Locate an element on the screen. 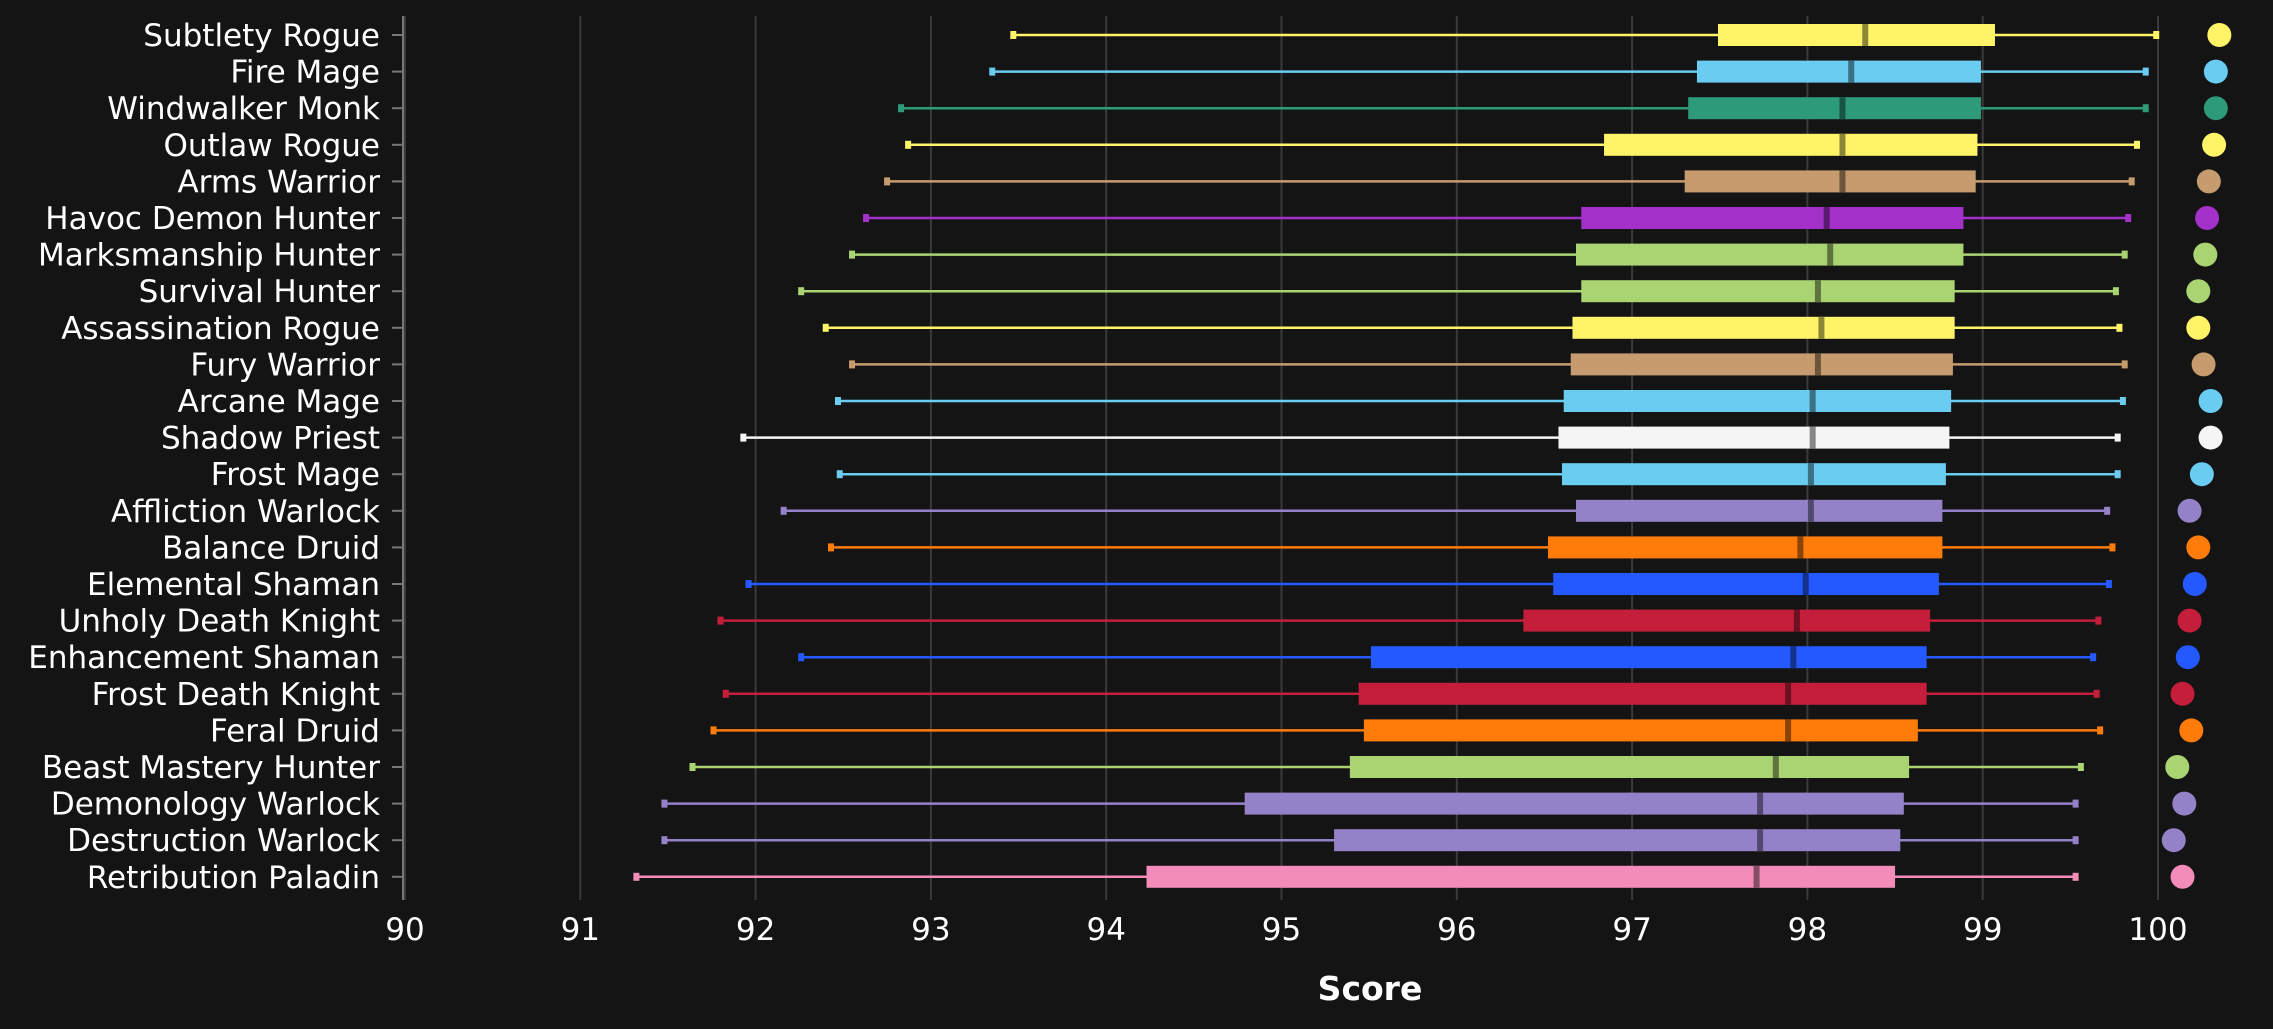 This screenshot has height=1029, width=2273. spec-label: Retribution Paladin is located at coordinates (233, 878).